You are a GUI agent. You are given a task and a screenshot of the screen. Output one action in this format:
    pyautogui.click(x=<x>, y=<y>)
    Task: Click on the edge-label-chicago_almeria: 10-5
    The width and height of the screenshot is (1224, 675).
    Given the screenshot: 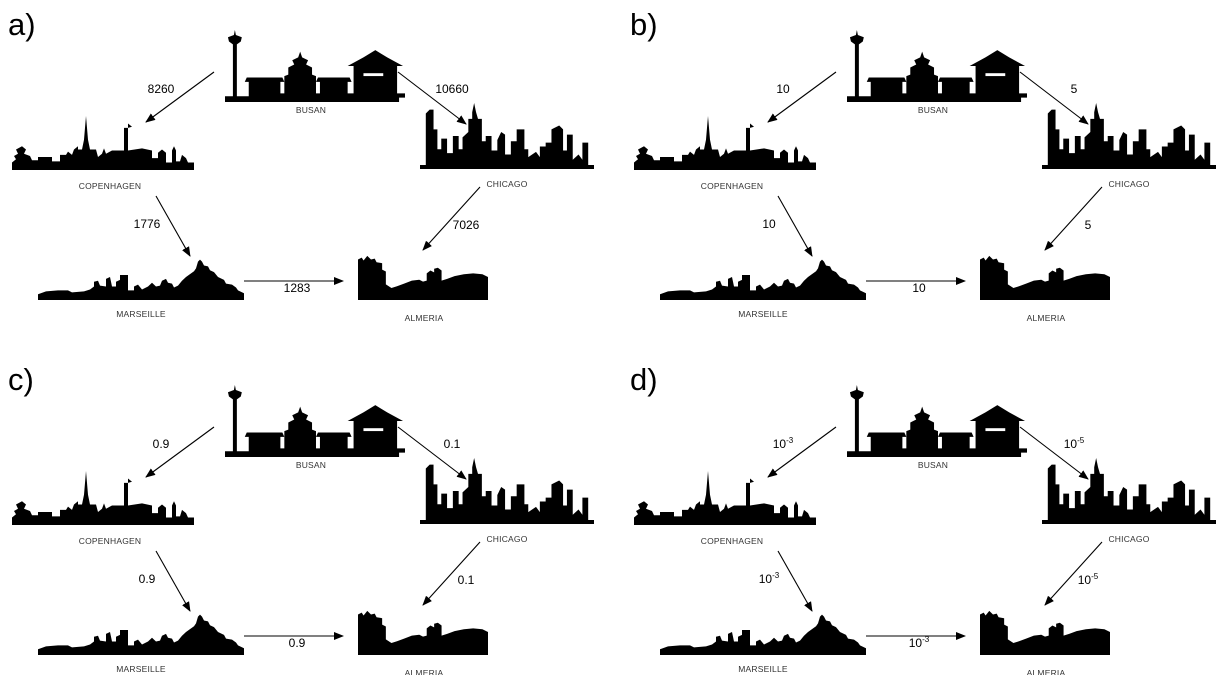 What is the action you would take?
    pyautogui.click(x=1088, y=579)
    